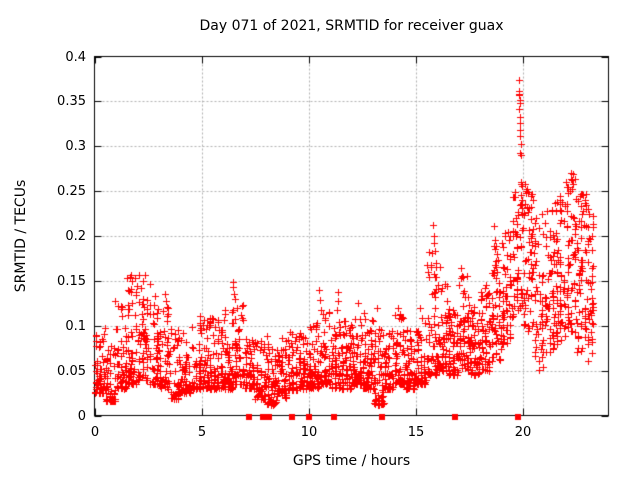 This screenshot has height=480, width=640. I want to click on x-tick-label: 20, so click(523, 432).